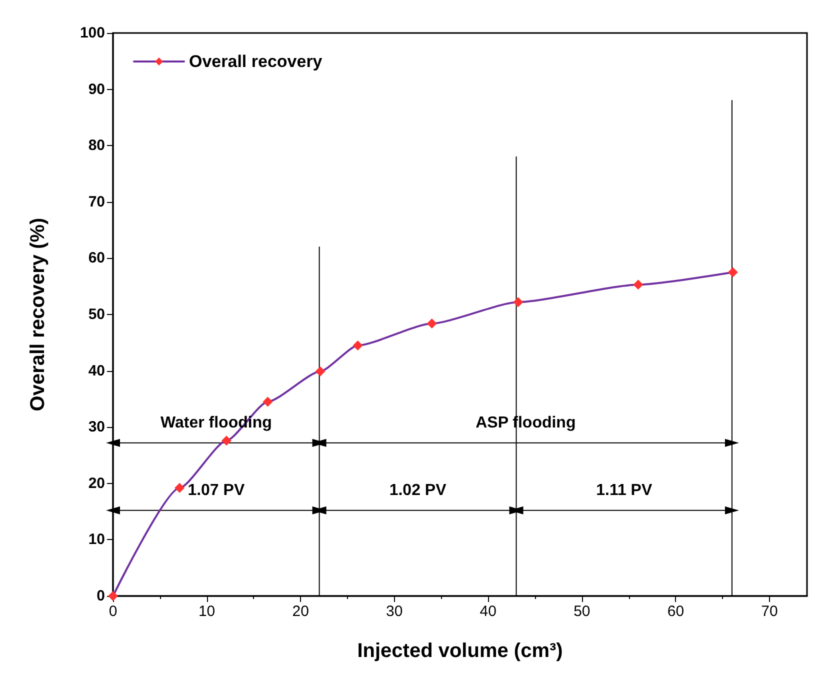 The height and width of the screenshot is (690, 818). Describe the element at coordinates (113, 611) in the screenshot. I see `x-tick-label: 0` at that location.